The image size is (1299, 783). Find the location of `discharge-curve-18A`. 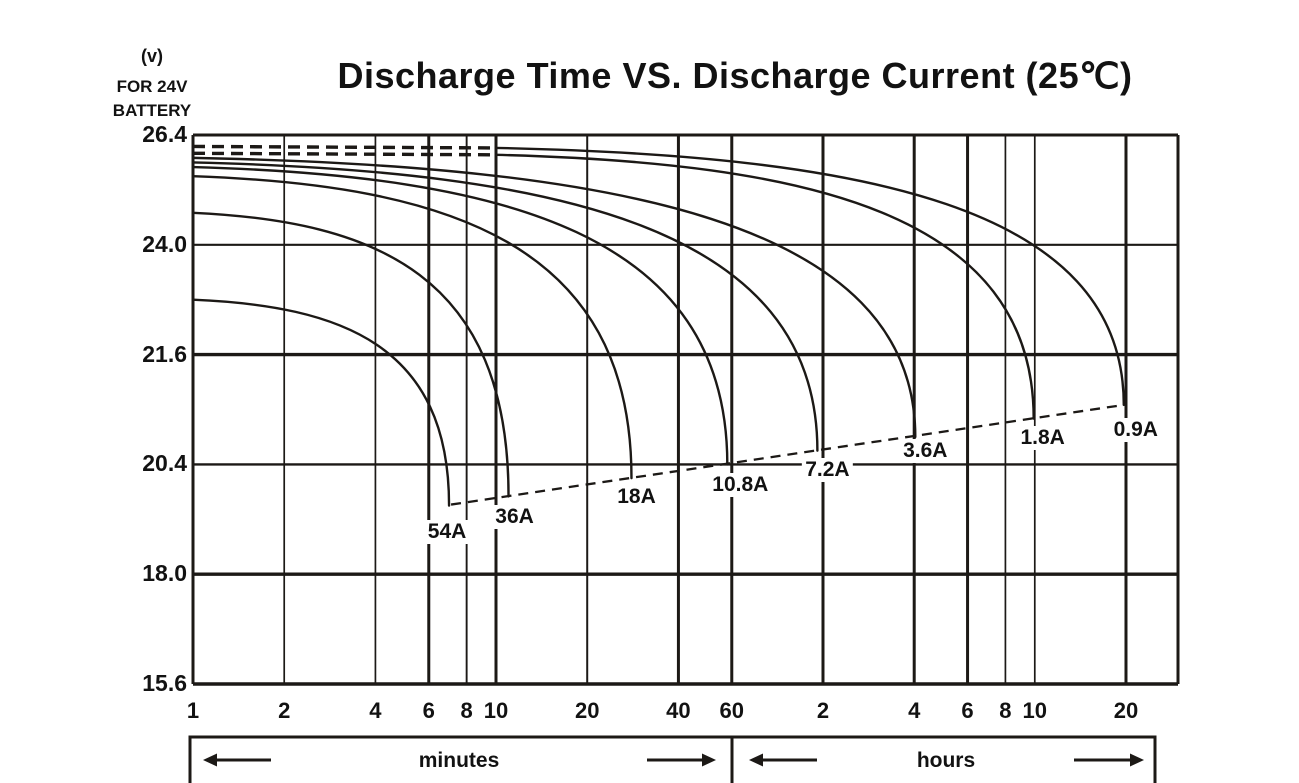

discharge-curve-18A is located at coordinates (412, 327).